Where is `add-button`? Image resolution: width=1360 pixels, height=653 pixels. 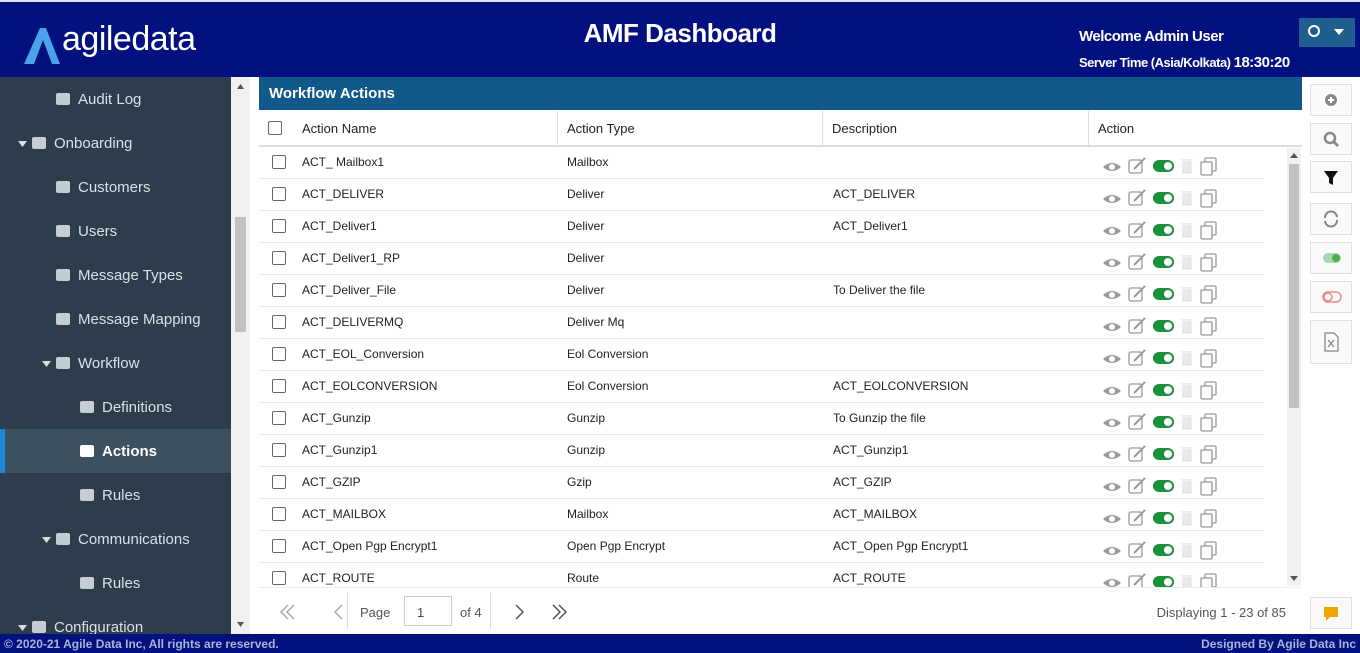 add-button is located at coordinates (1331, 100).